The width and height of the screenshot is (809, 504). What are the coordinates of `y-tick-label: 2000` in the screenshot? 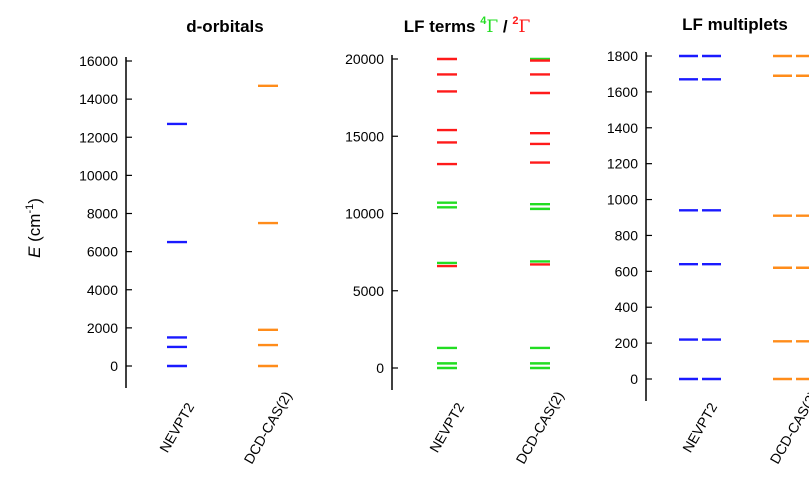 It's located at (102, 328).